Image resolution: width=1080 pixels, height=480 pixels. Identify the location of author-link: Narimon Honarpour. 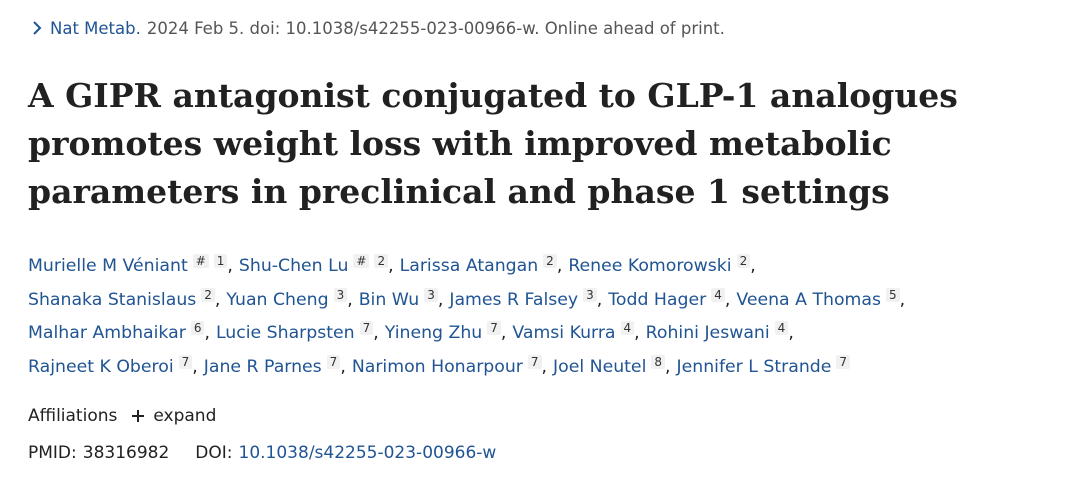
(437, 366).